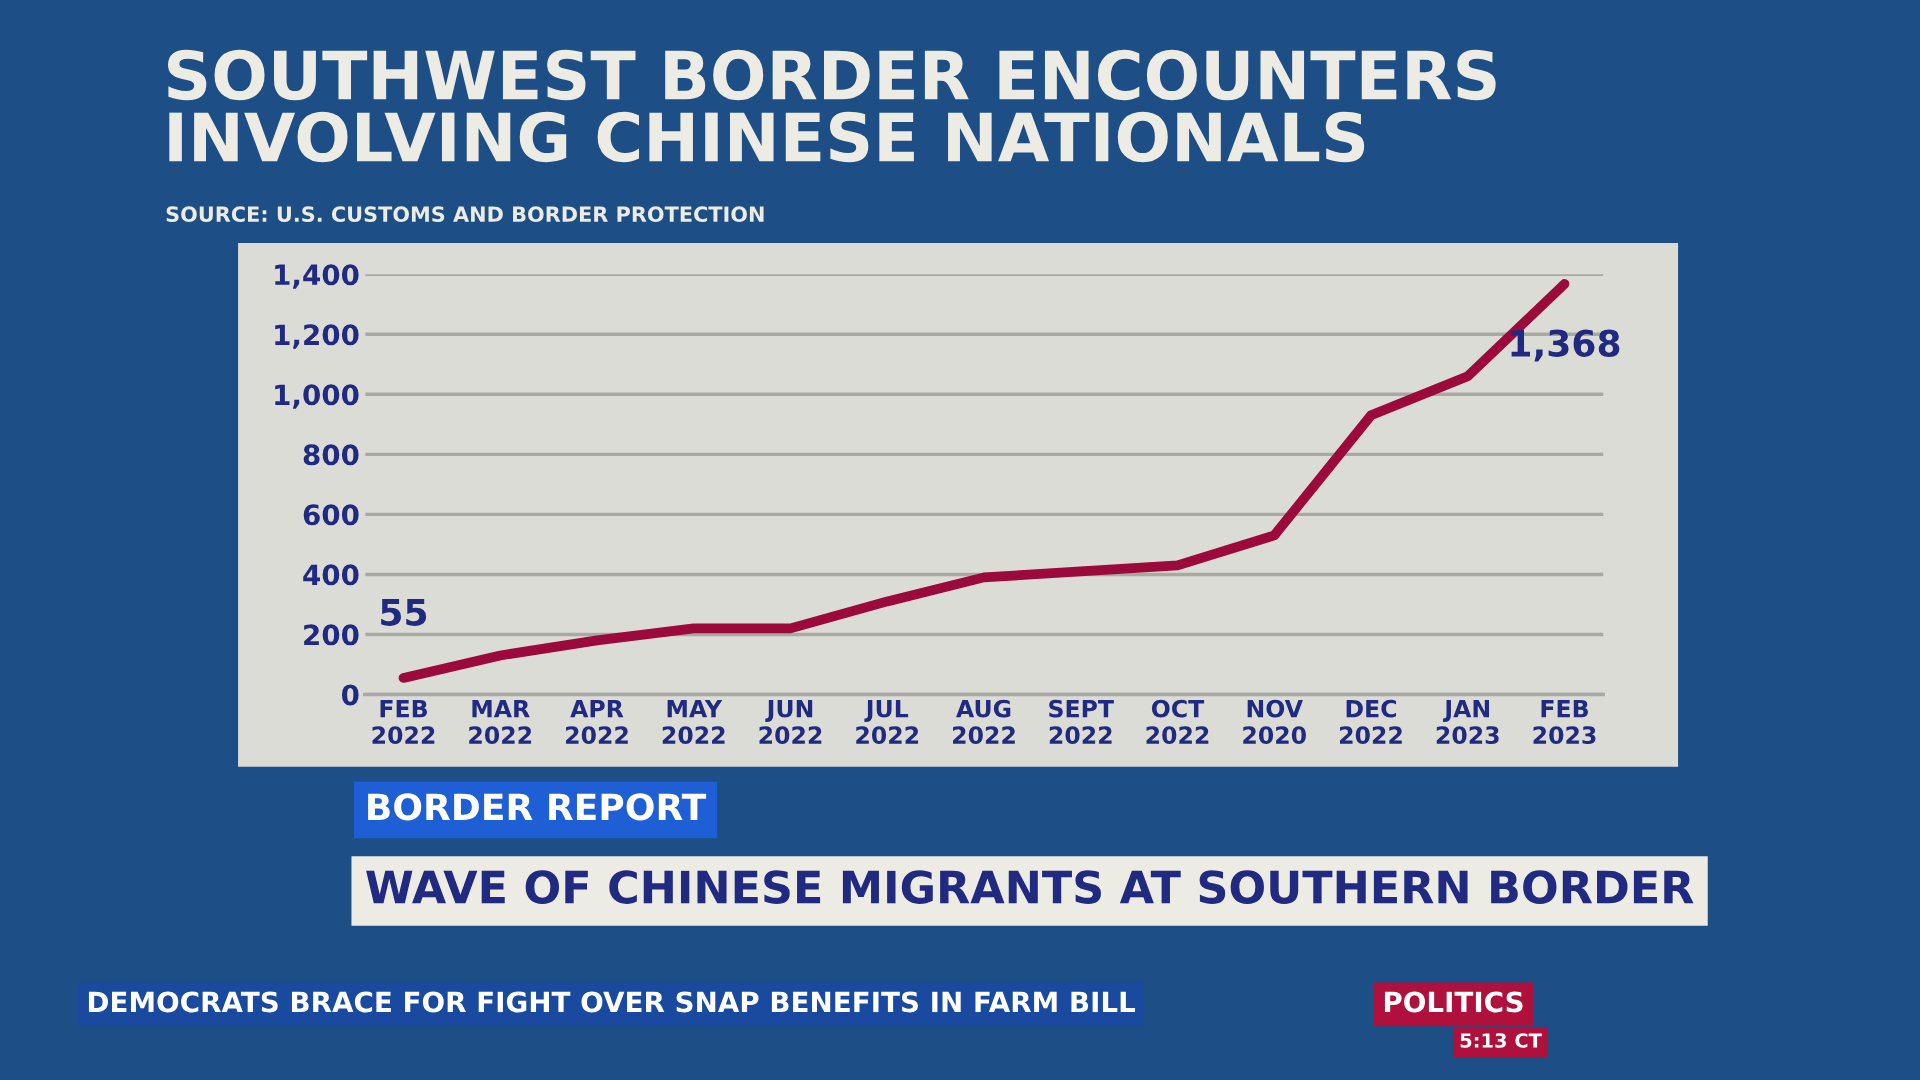 This screenshot has width=1920, height=1080. Describe the element at coordinates (331, 515) in the screenshot. I see `y-tick-label: 600` at that location.